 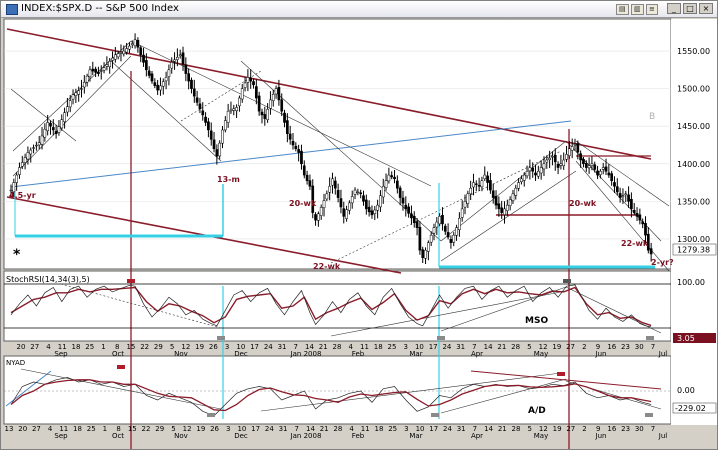 What do you see at coordinates (566, 380) in the screenshot?
I see `ad-red-trend` at bounding box center [566, 380].